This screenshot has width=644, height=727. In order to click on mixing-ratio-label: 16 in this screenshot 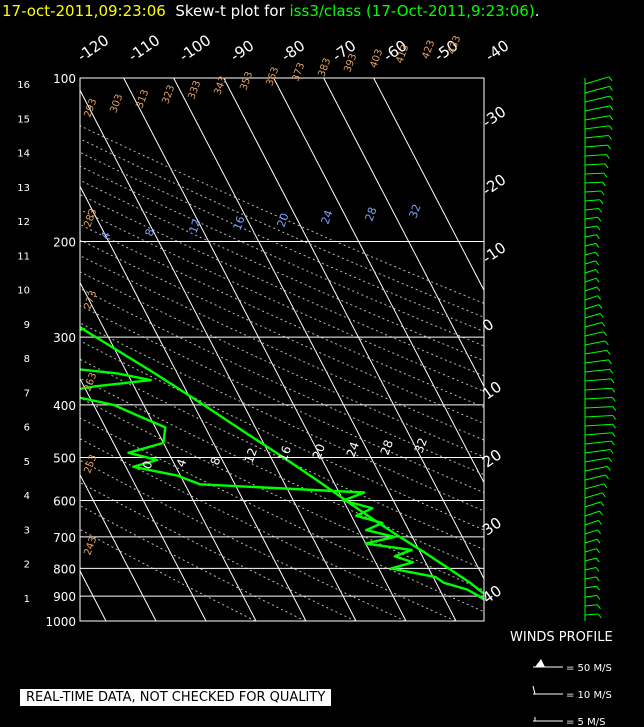, I will do `click(239, 223)`.